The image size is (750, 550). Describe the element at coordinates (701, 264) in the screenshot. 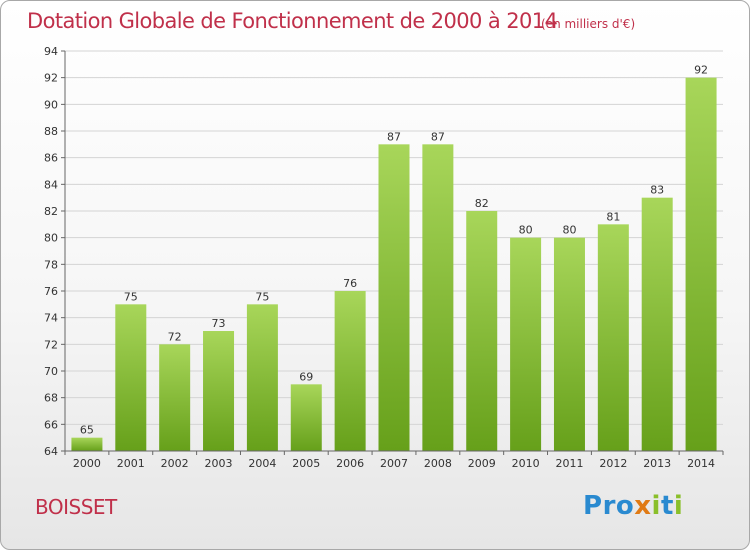

I see `bar-2014` at that location.